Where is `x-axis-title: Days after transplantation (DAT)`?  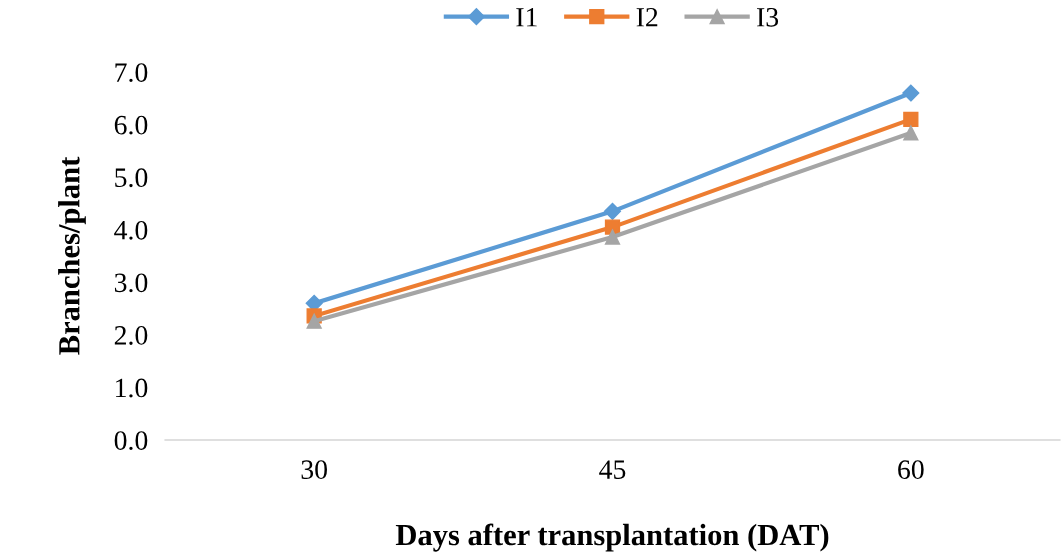
x-axis-title: Days after transplantation (DAT) is located at coordinates (612, 537).